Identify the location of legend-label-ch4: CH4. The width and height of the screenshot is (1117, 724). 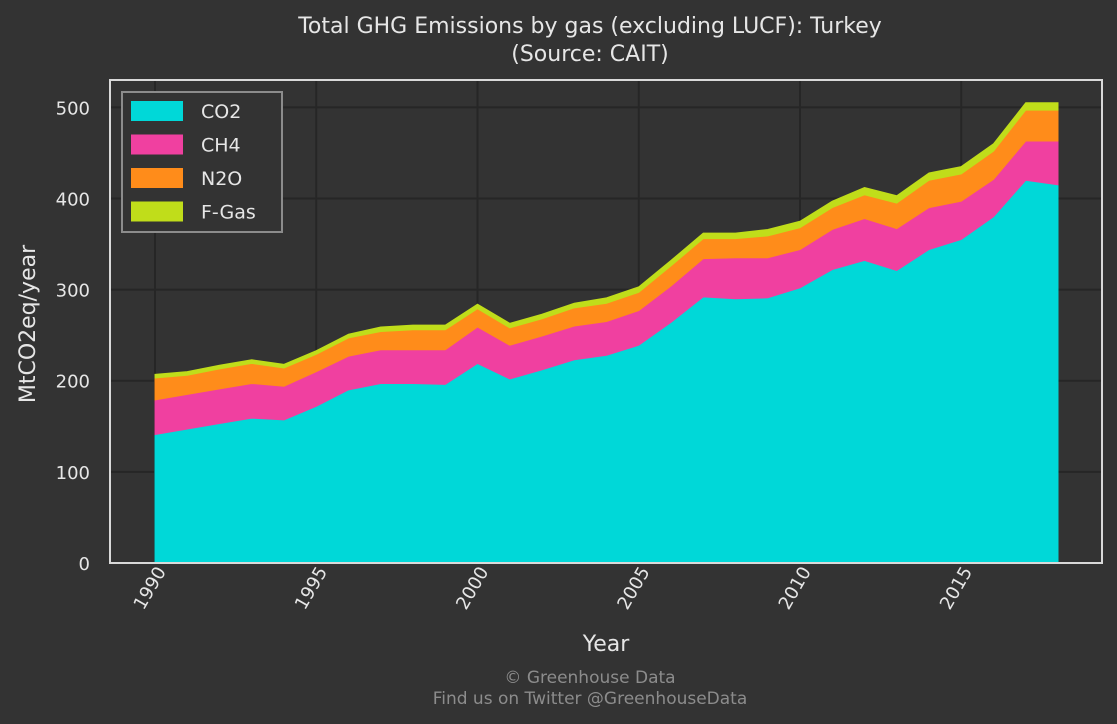
(221, 146).